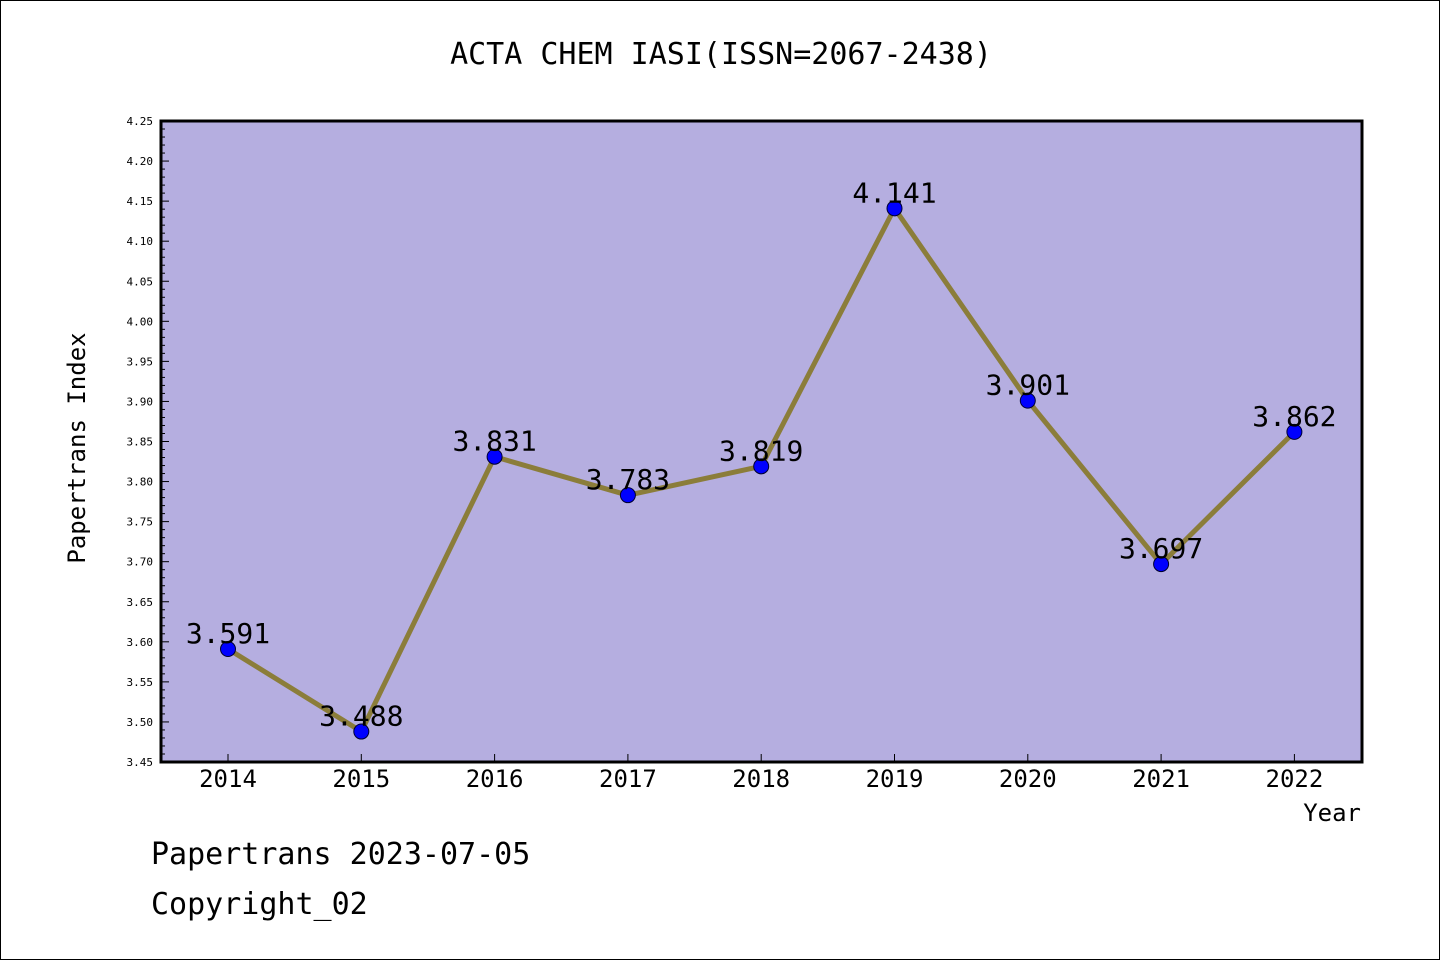 This screenshot has width=1440, height=961. Describe the element at coordinates (1028, 385) in the screenshot. I see `data-label: 3.901` at that location.